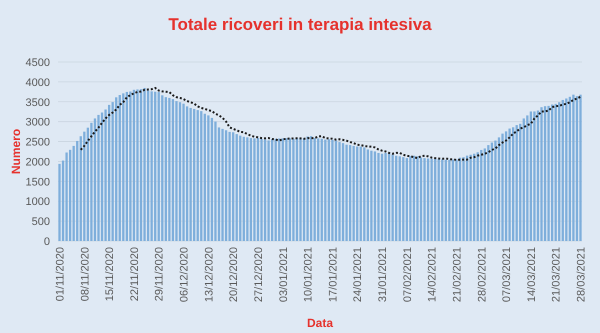 The height and width of the screenshot is (333, 600). What do you see at coordinates (234, 274) in the screenshot?
I see `x-tick-label: 20/12/2020` at bounding box center [234, 274].